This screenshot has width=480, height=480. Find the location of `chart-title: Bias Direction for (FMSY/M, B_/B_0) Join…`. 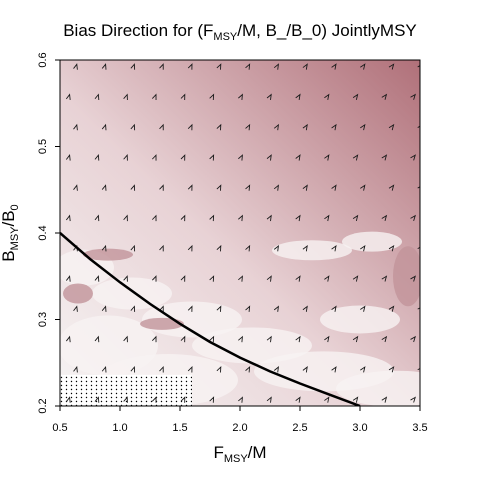

chart-title: Bias Direction for (FMSY/M, B_/B_0) Join… is located at coordinates (240, 32).